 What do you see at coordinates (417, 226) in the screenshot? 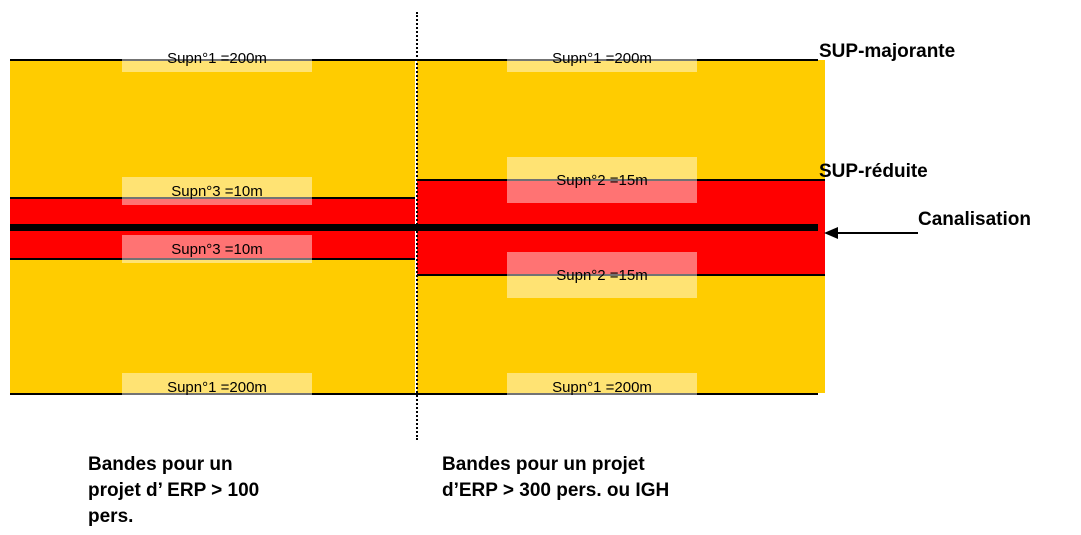
I see `separator-dotted-line` at bounding box center [417, 226].